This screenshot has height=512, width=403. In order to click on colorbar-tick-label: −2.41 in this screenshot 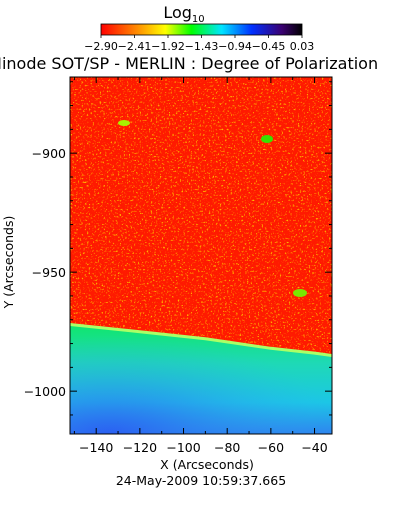, I will do `click(135, 46)`.